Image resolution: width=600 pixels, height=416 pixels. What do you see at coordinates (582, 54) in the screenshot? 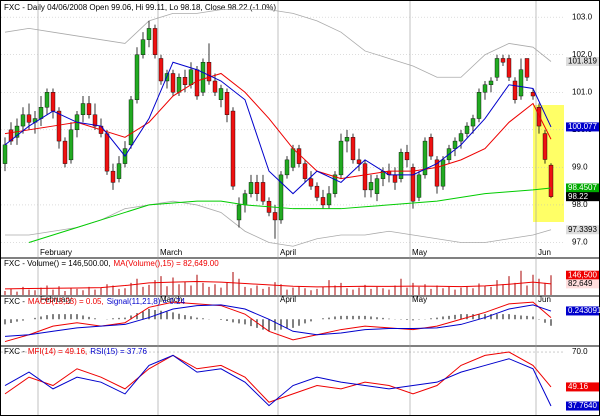
I see `y-tick-label: 102.0` at bounding box center [582, 54].